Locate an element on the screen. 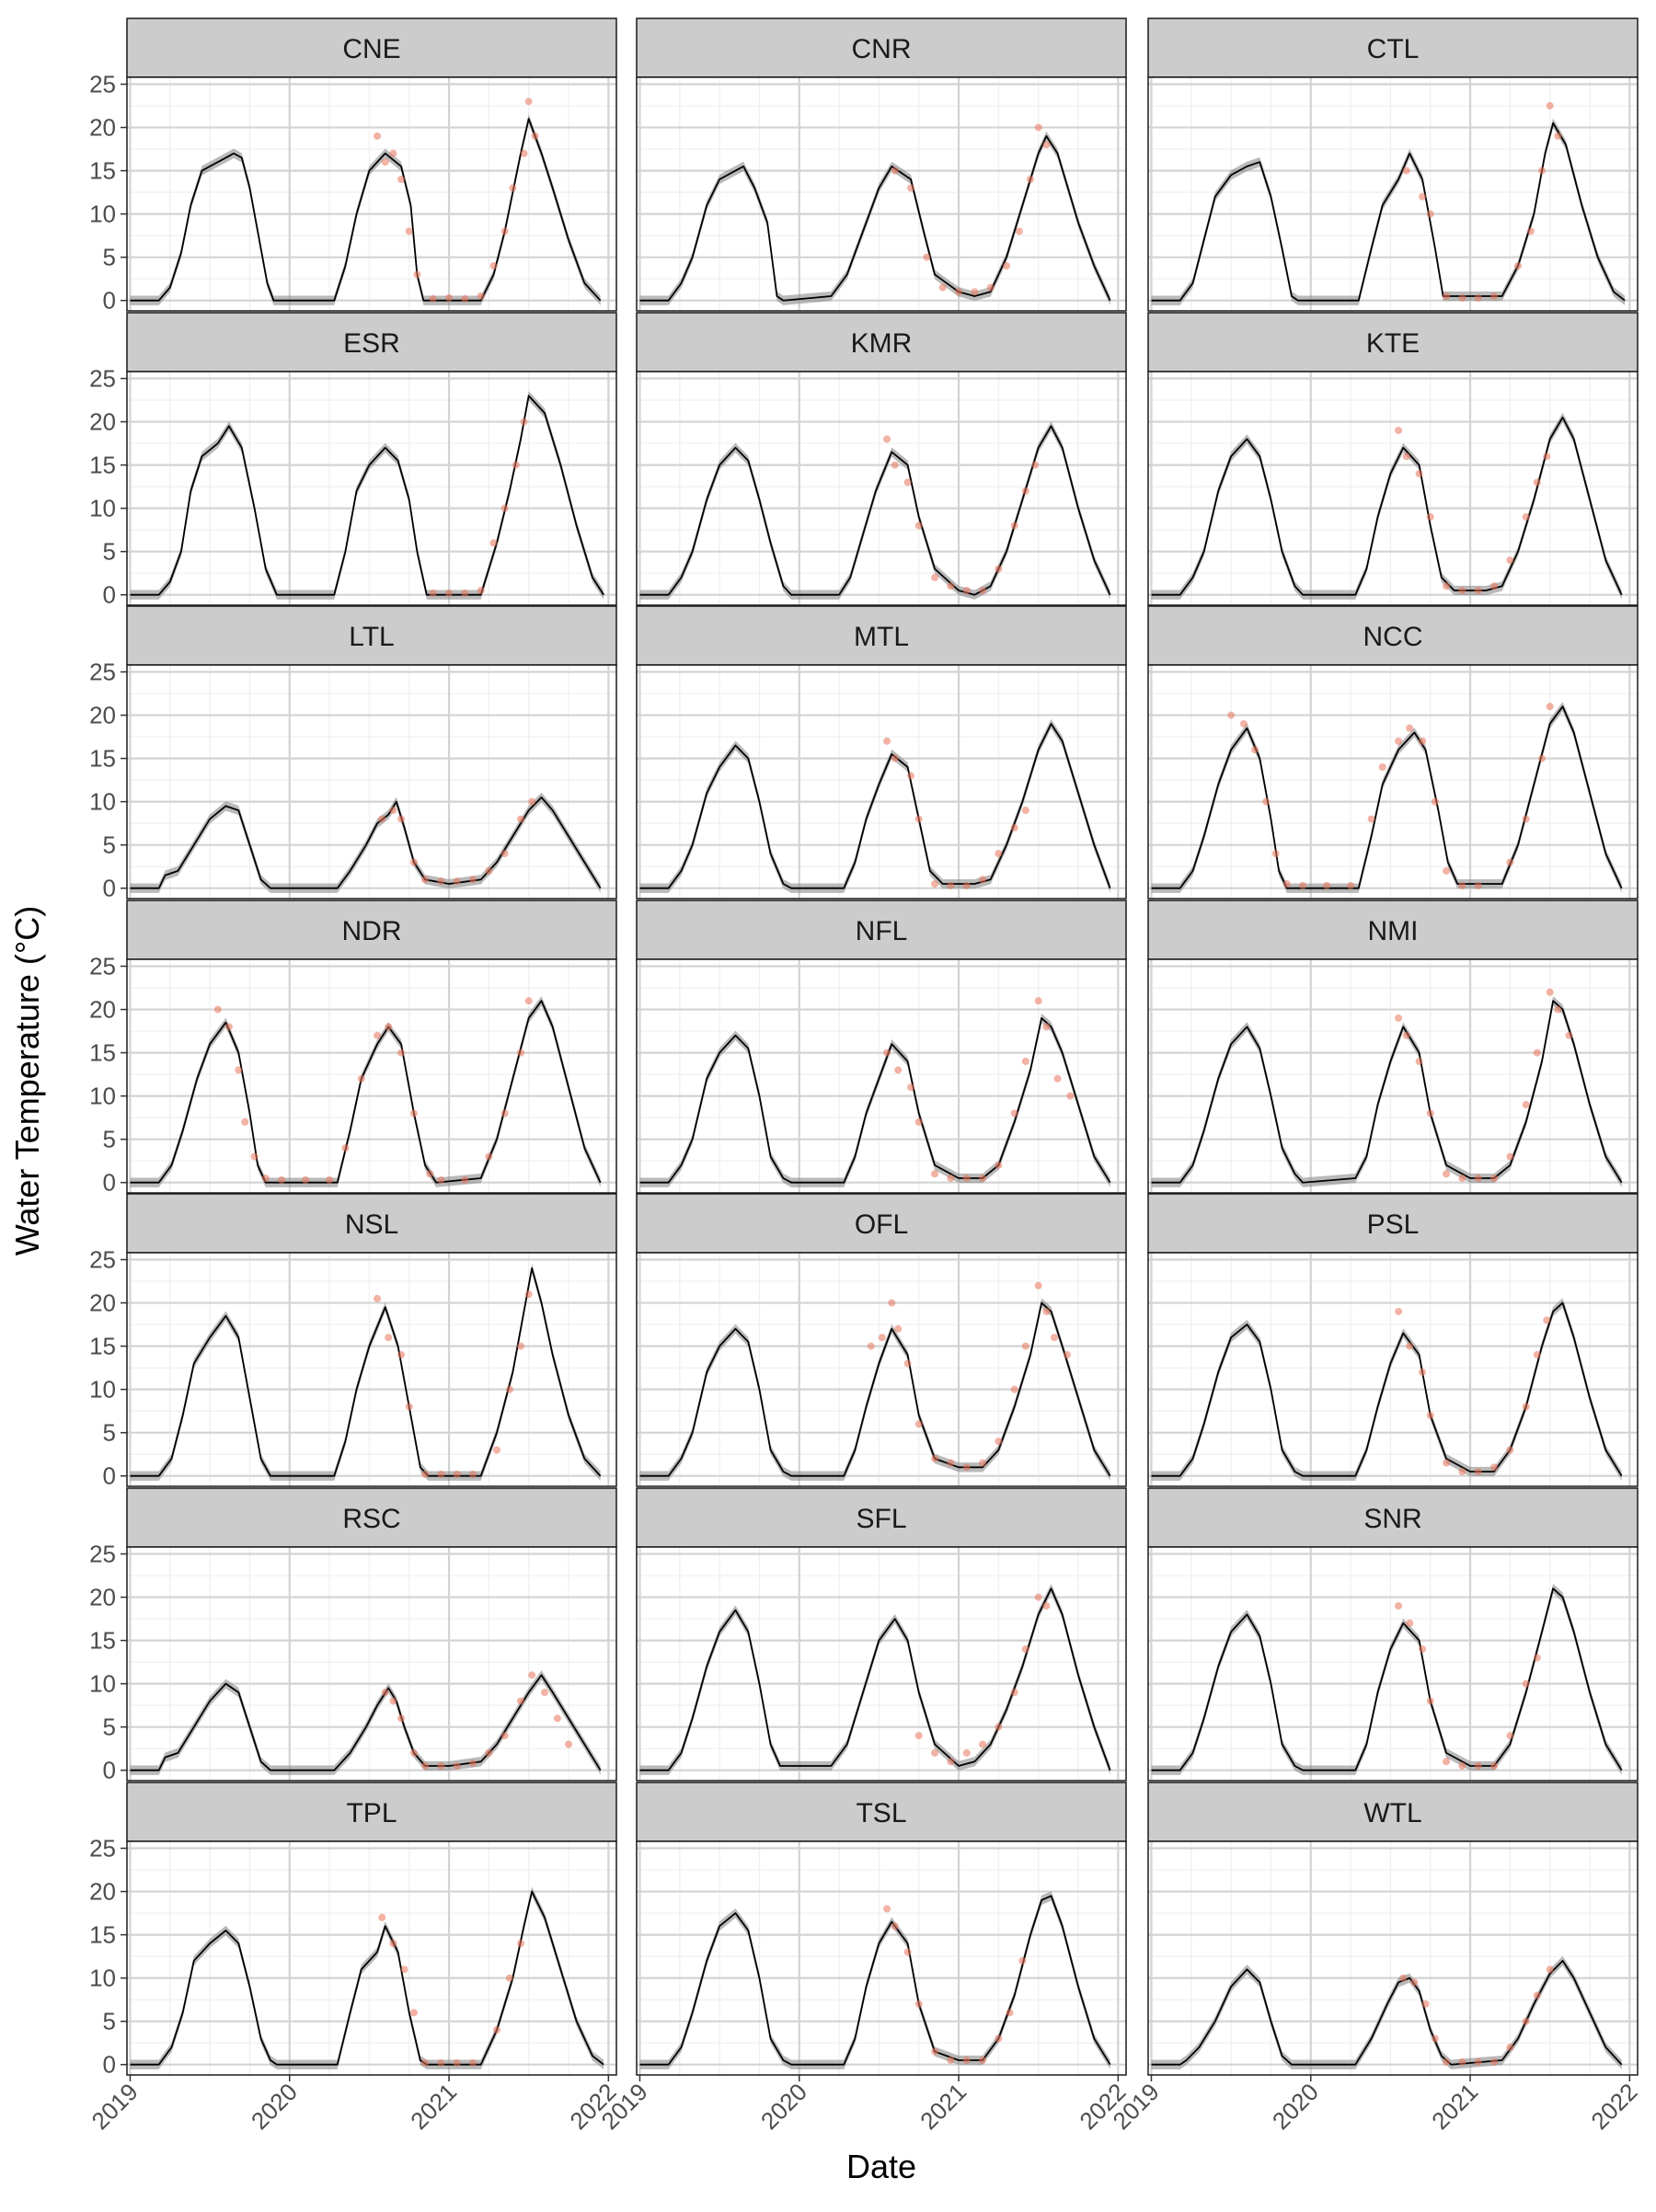 This screenshot has width=1656, height=2212. facet-strip-label: SFL is located at coordinates (881, 1519).